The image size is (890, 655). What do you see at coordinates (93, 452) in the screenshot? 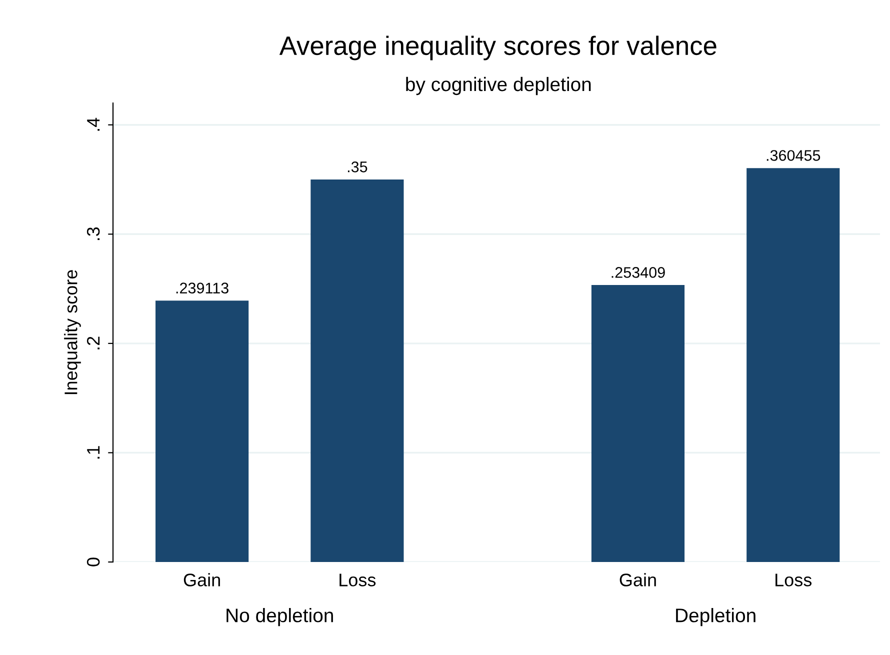
I see `y-tick-label: .1` at bounding box center [93, 452].